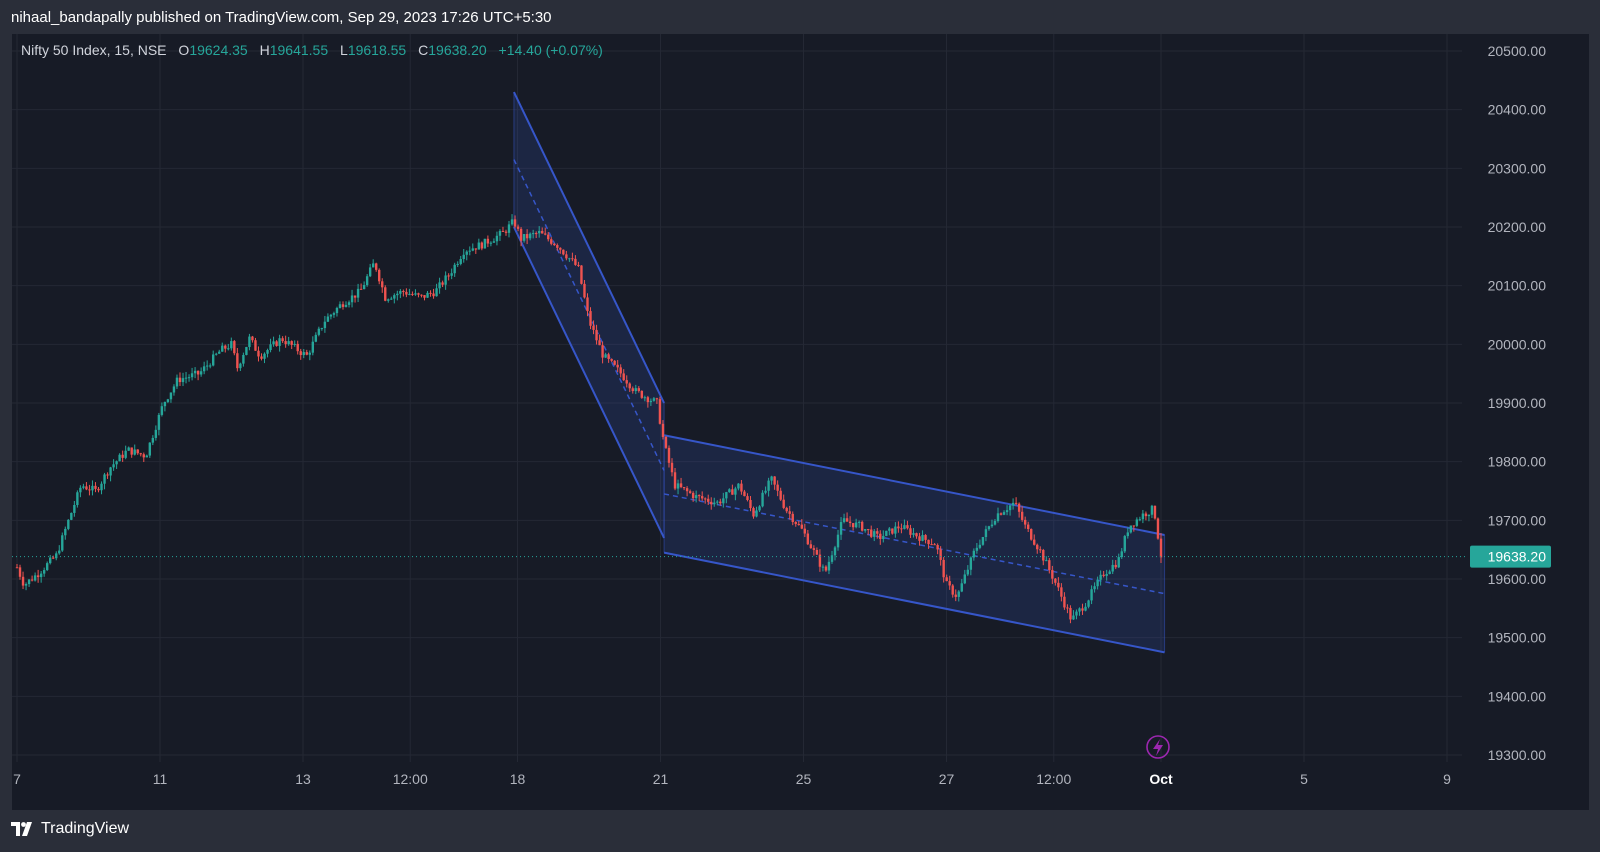 The width and height of the screenshot is (1600, 852). What do you see at coordinates (1517, 755) in the screenshot?
I see `y-tick-label: 19300.00` at bounding box center [1517, 755].